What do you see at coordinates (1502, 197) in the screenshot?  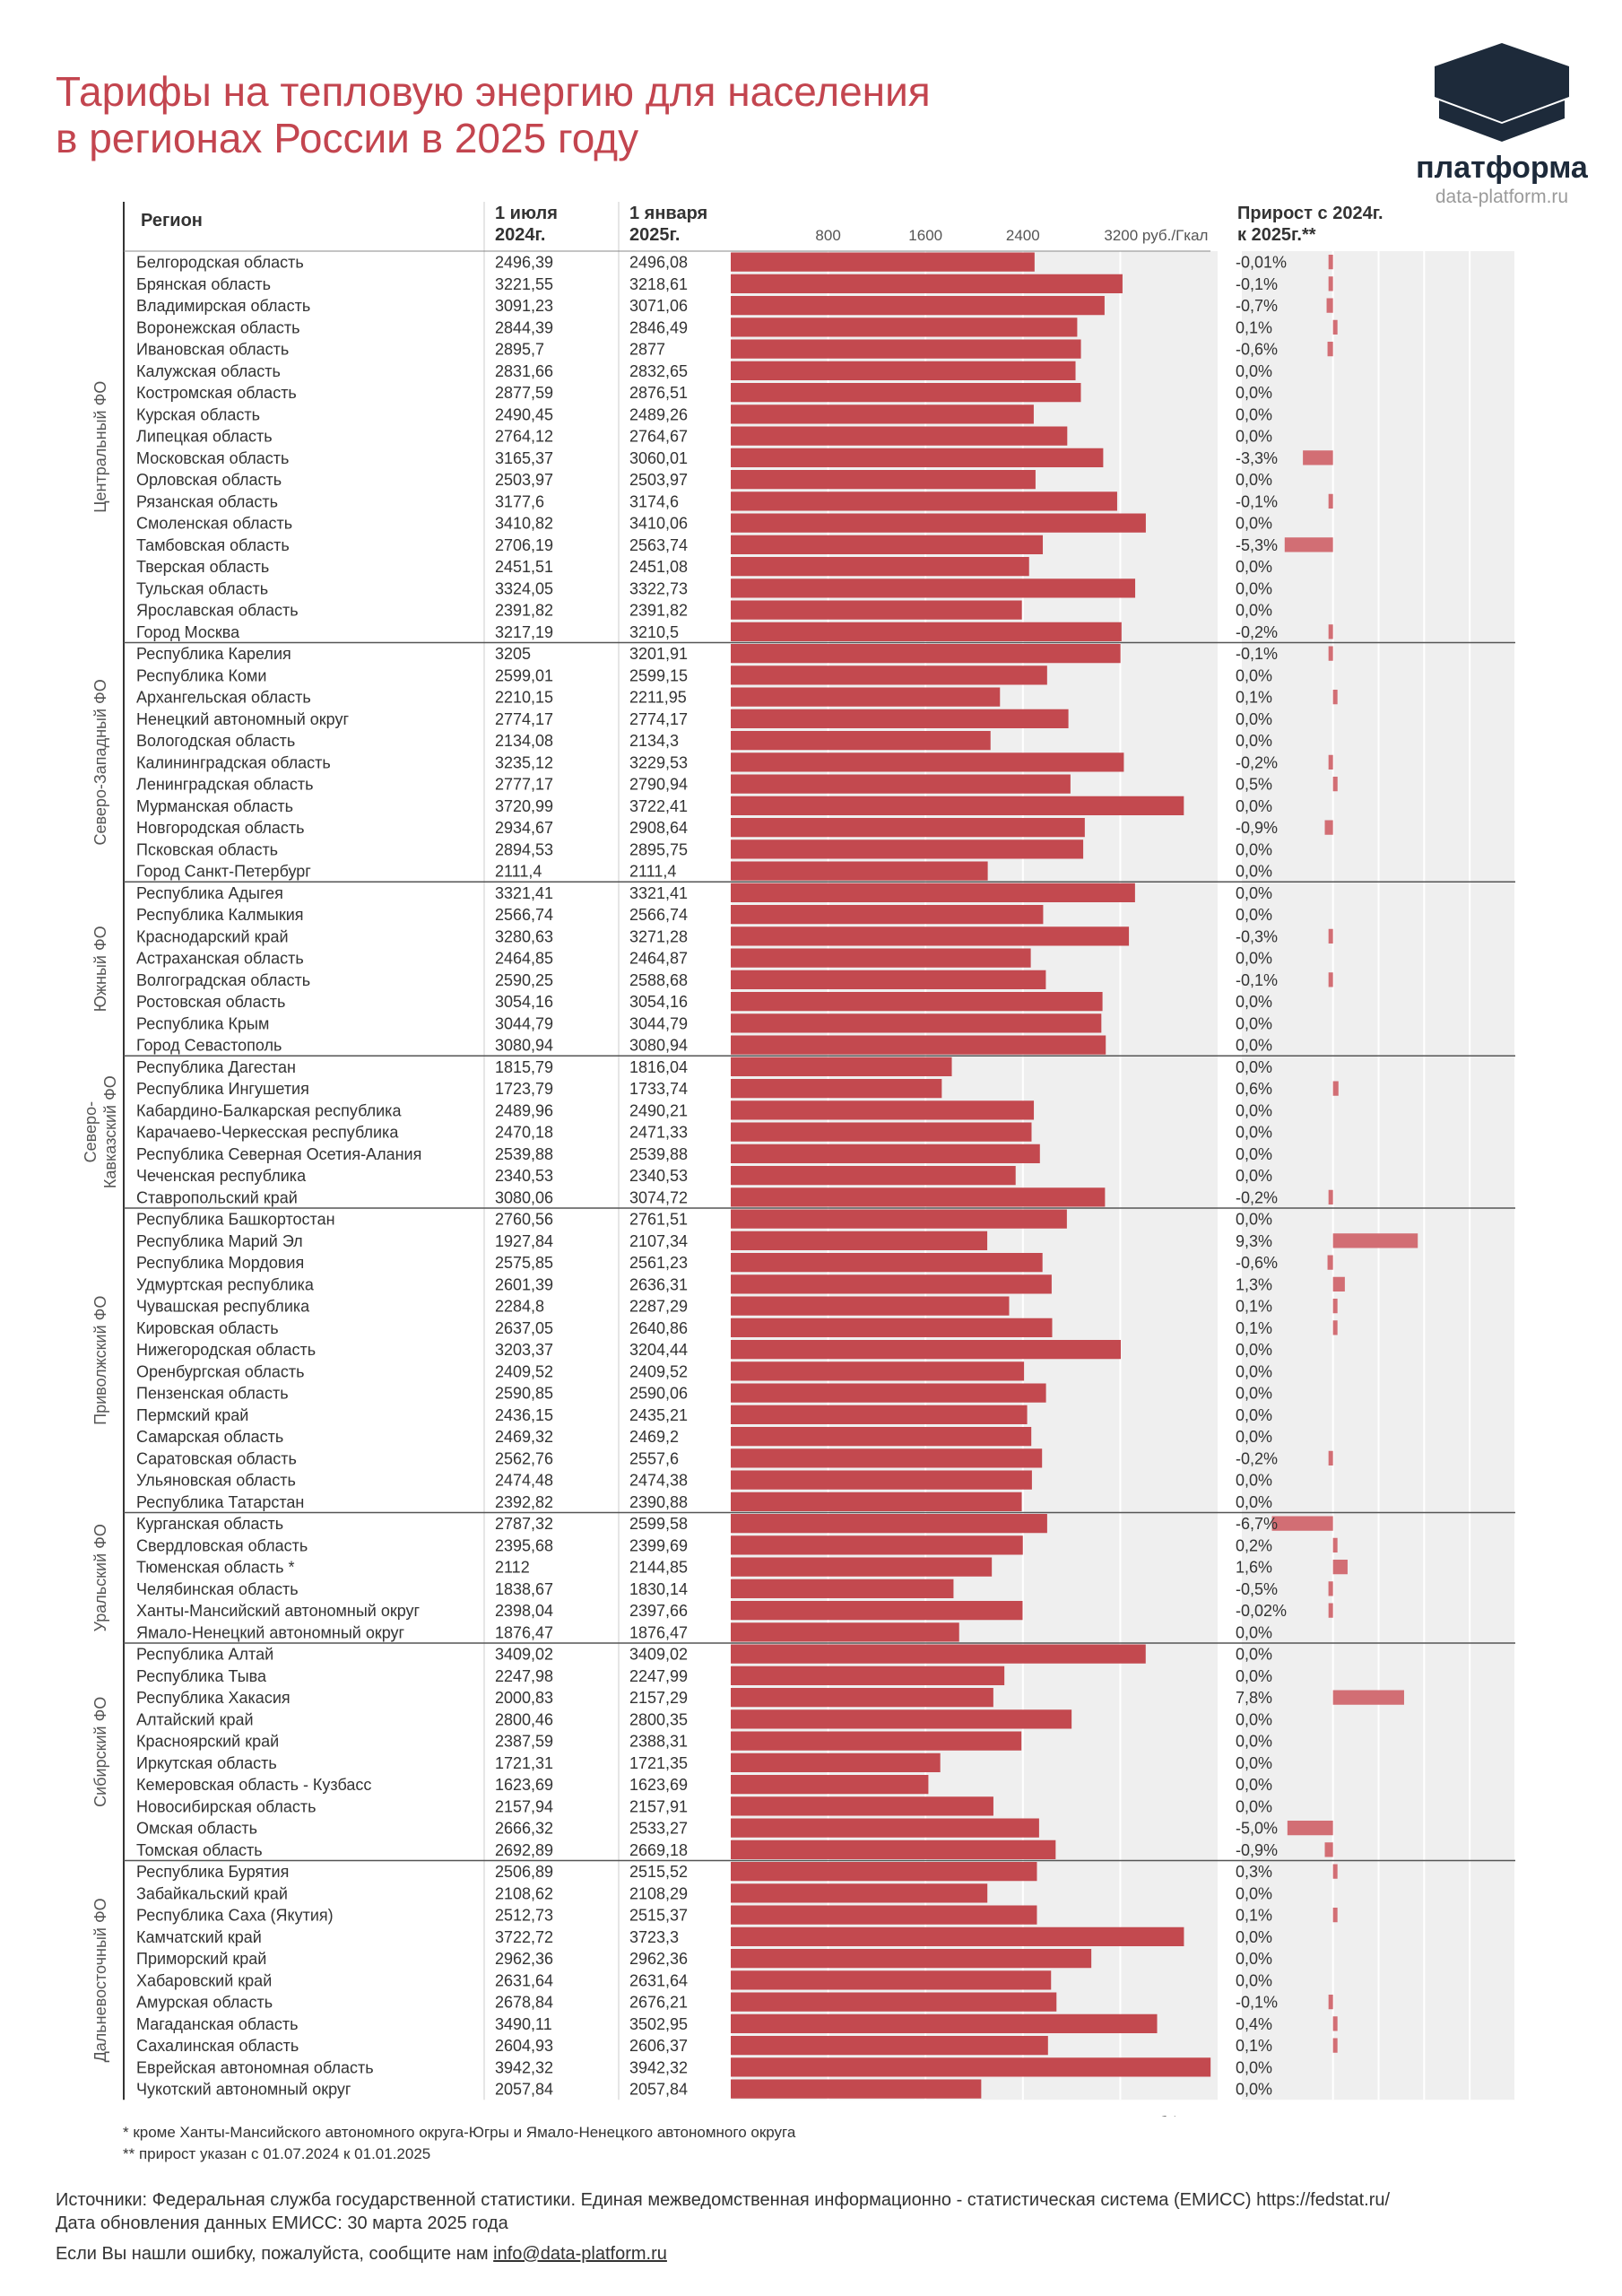 I see `brand-site-link: data-platform.ru` at bounding box center [1502, 197].